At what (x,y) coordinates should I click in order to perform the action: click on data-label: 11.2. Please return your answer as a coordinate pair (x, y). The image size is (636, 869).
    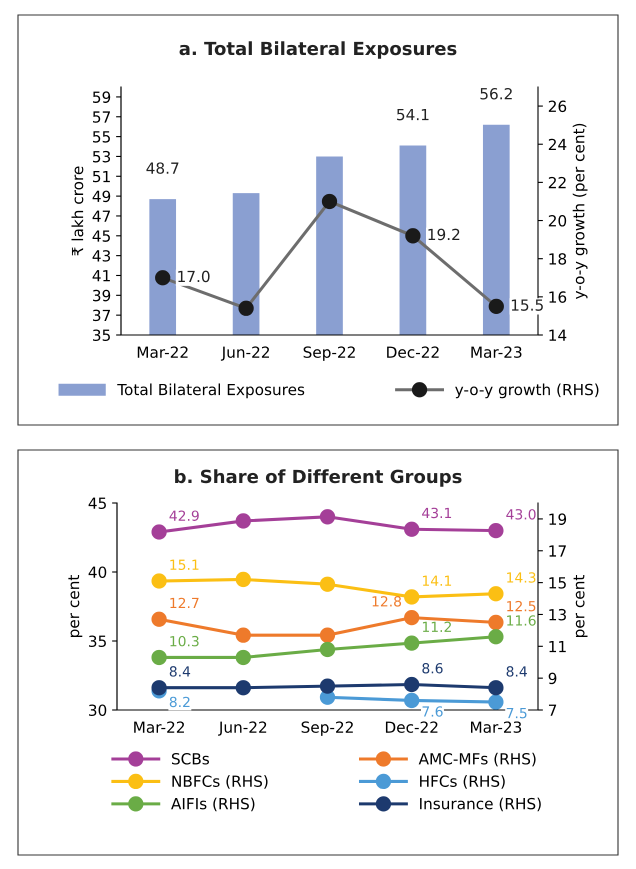
    Looking at the image, I should click on (436, 627).